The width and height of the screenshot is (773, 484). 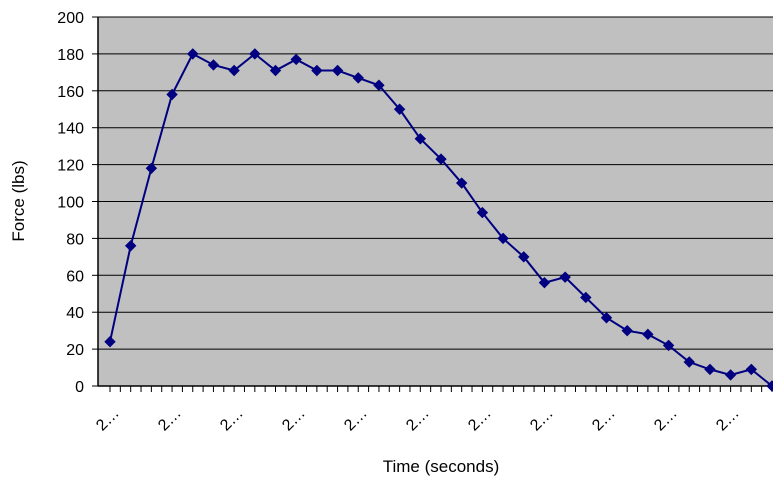 I want to click on y-tick-label: 120, so click(x=70, y=166).